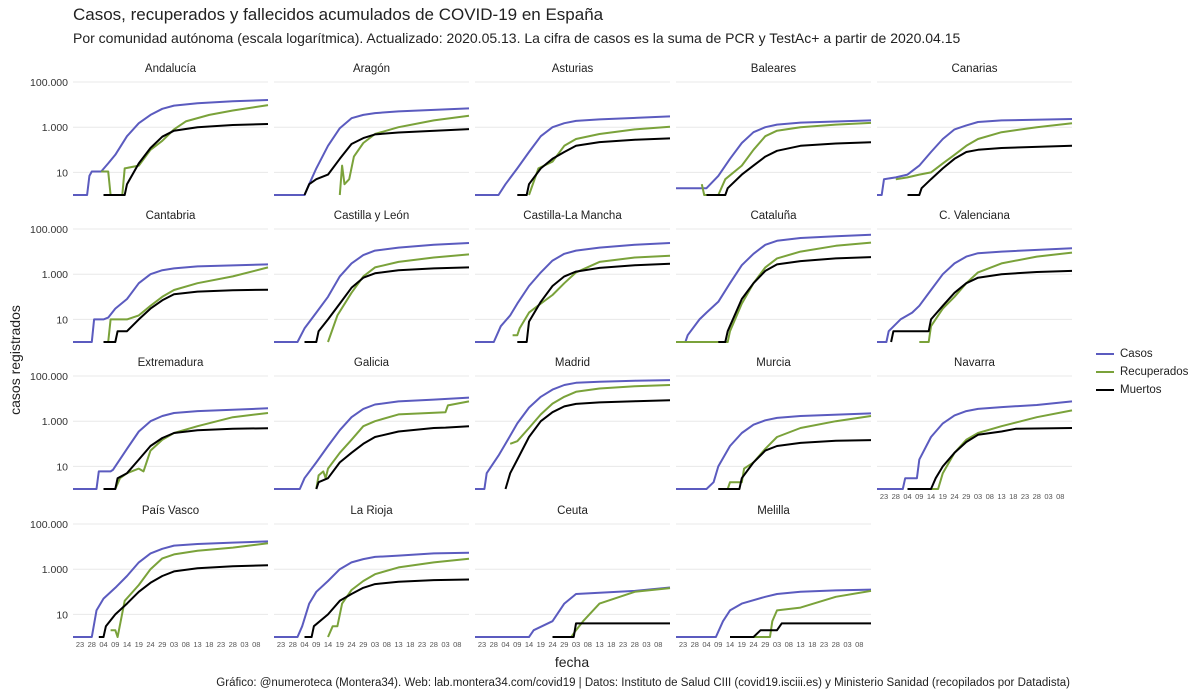 This screenshot has width=1200, height=700. Describe the element at coordinates (590, 414) in the screenshot. I see `series-line-madrid-recuperados` at that location.